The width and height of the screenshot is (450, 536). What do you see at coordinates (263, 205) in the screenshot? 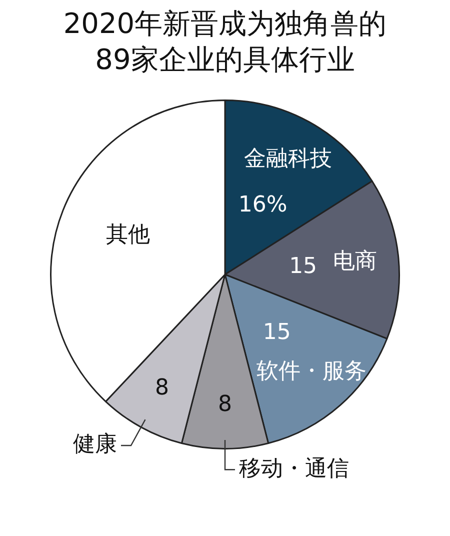
I see `data-label: 16%` at bounding box center [263, 205].